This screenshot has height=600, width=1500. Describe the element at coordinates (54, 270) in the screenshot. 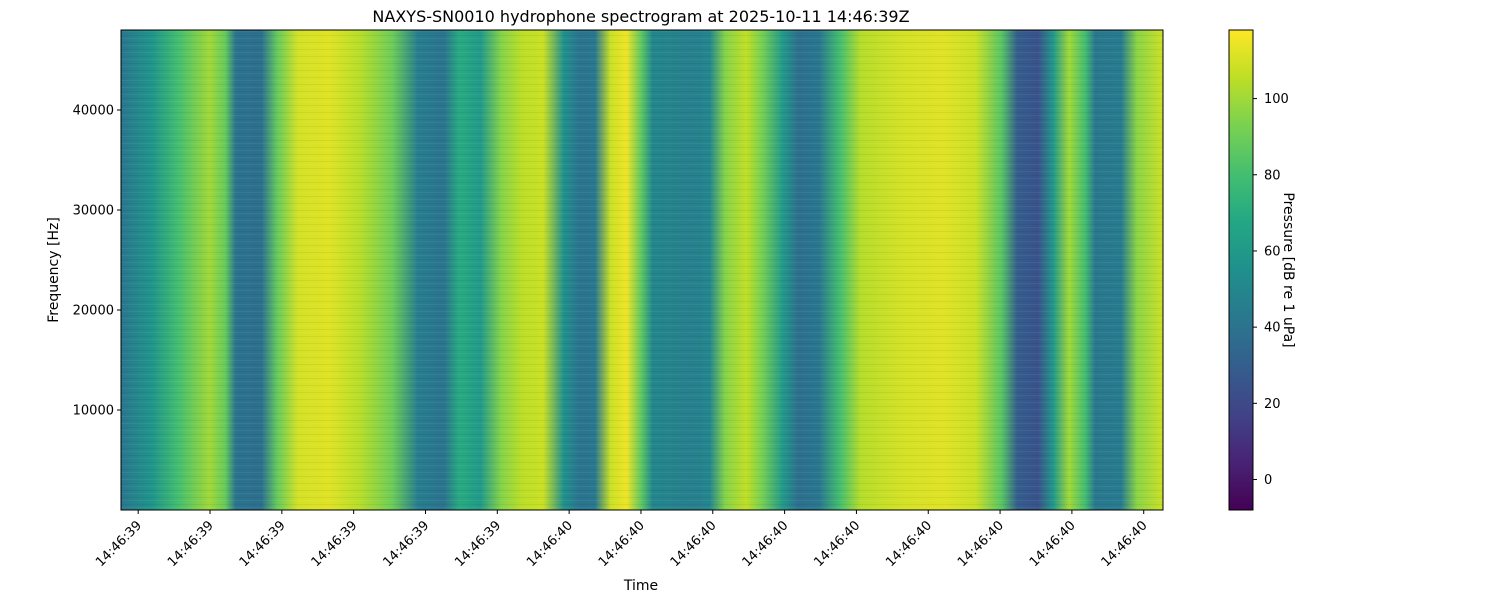

I see `y-axis-label: Frequency [Hz]` at that location.